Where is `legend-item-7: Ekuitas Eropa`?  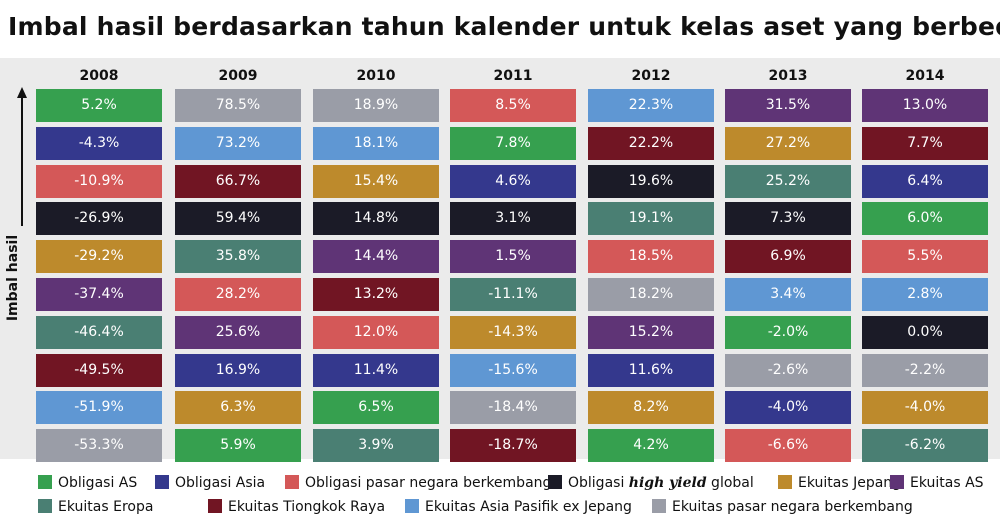
legend-item-7: Ekuitas Eropa is located at coordinates (95, 507).